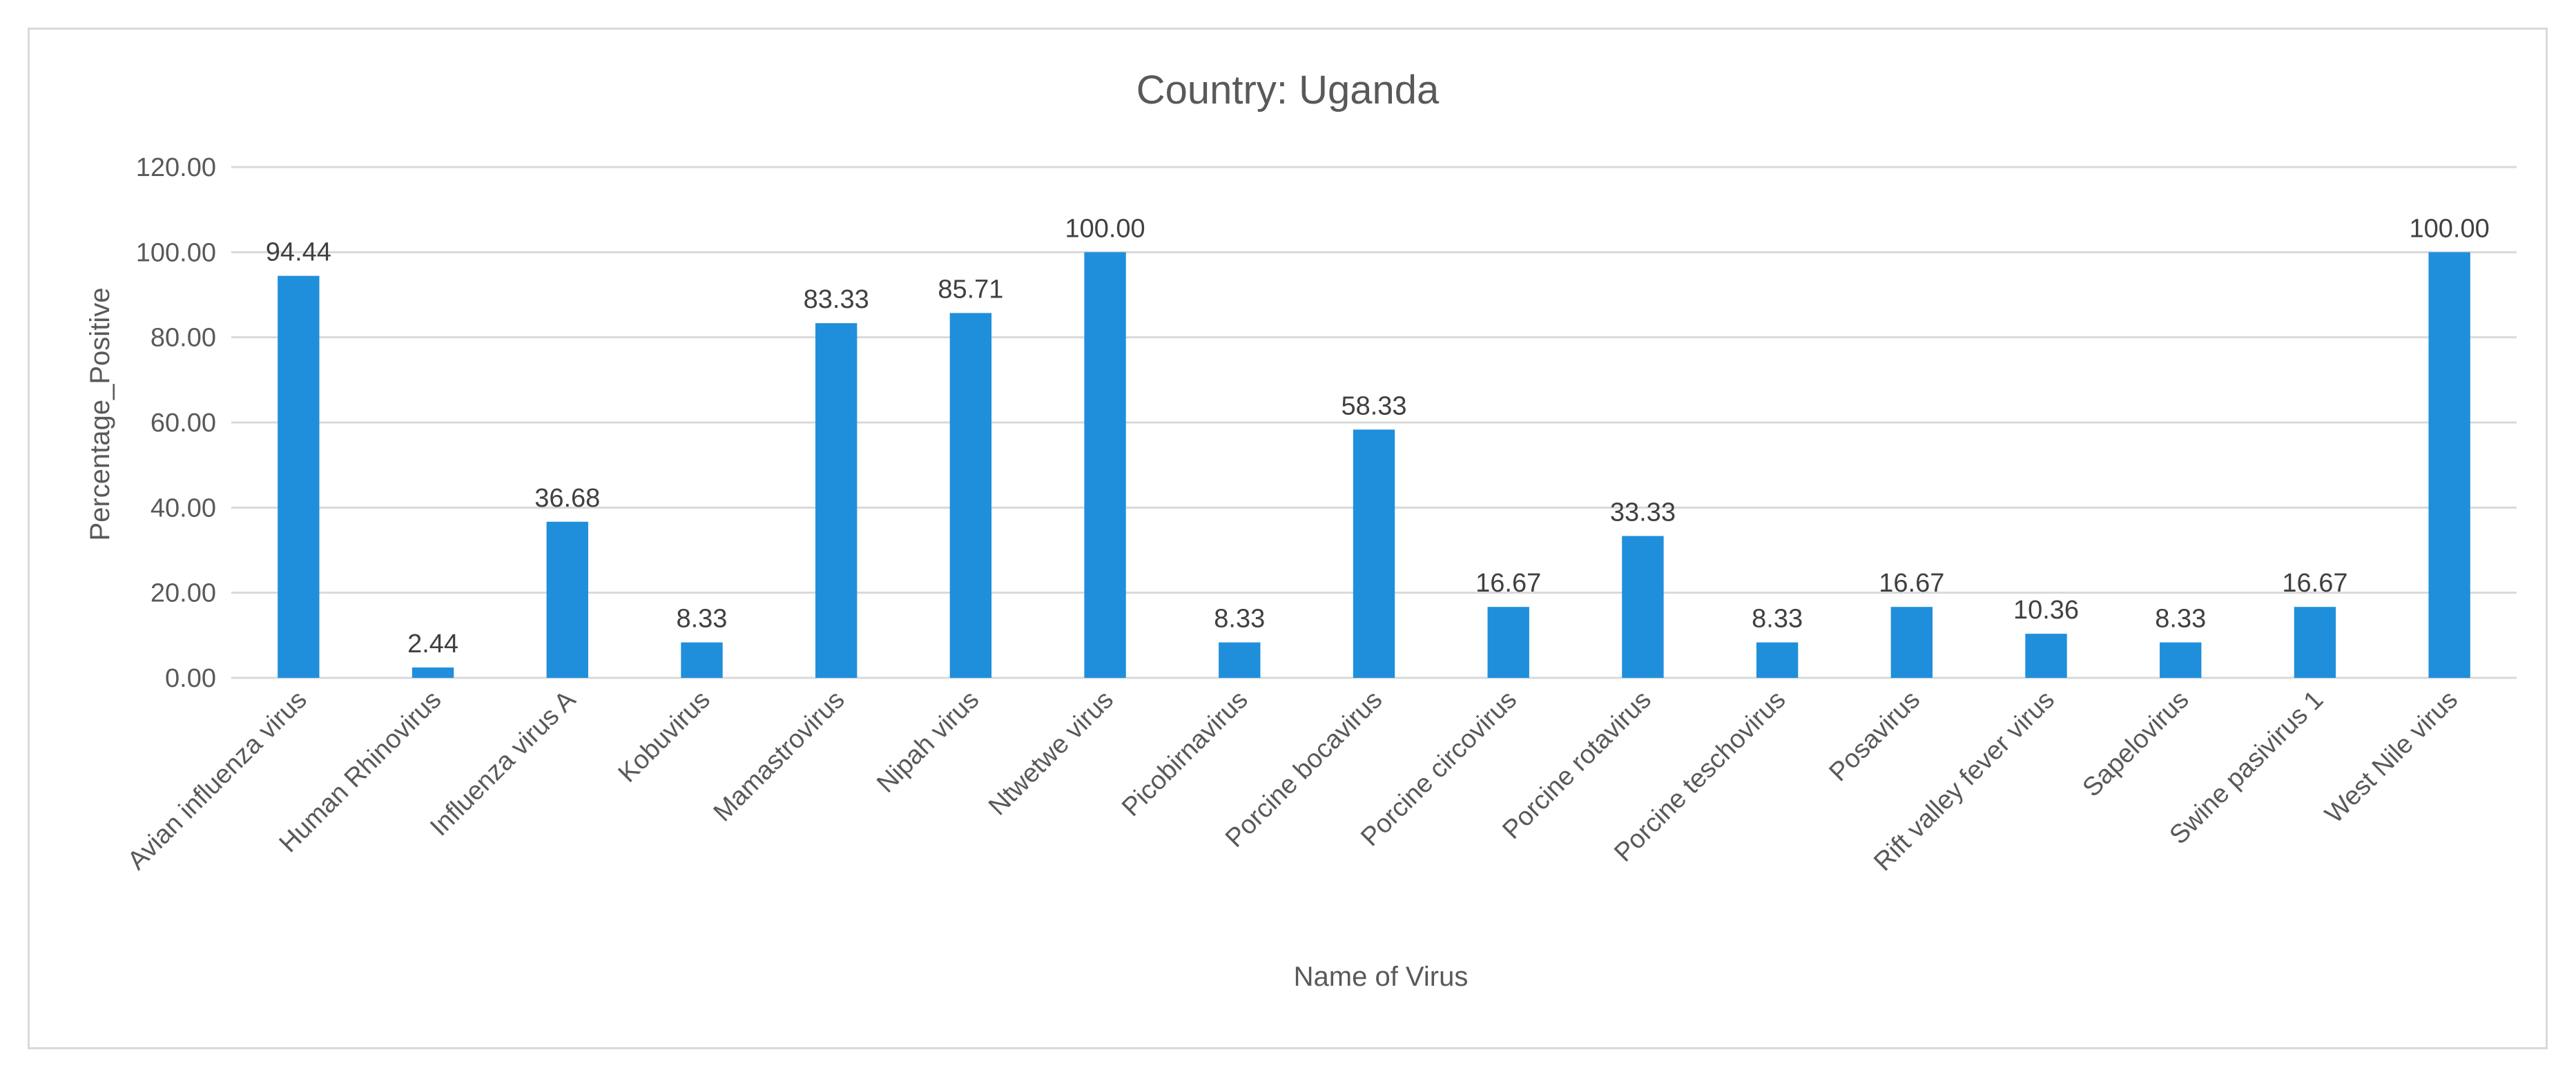  Describe the element at coordinates (664, 736) in the screenshot. I see `x-tick-label: Kobuvirus` at that location.